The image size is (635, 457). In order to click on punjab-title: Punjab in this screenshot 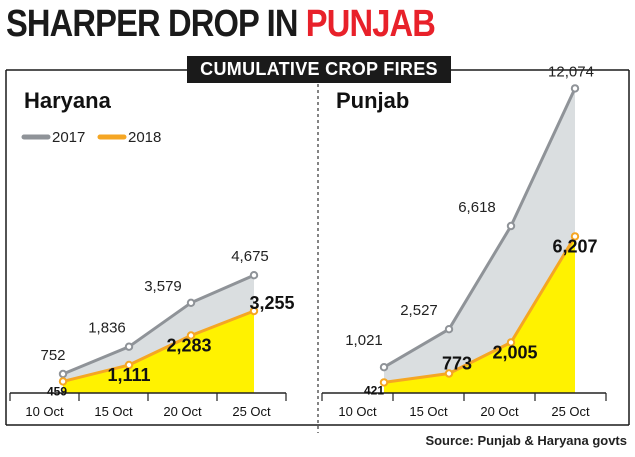, I will do `click(372, 100)`.